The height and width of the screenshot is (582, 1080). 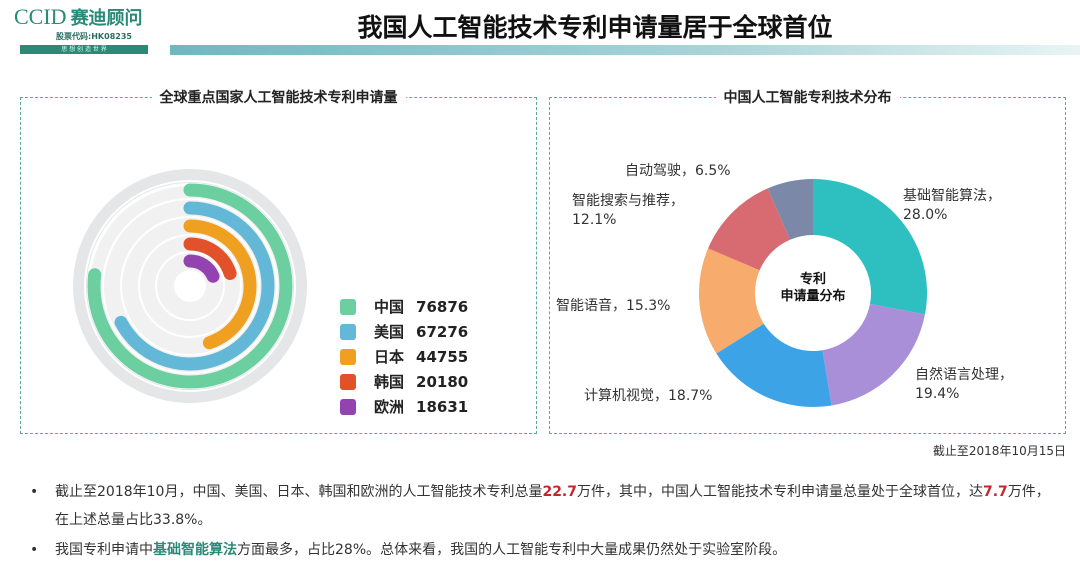 I want to click on center-label-line2: 申请量分布, so click(x=813, y=296).